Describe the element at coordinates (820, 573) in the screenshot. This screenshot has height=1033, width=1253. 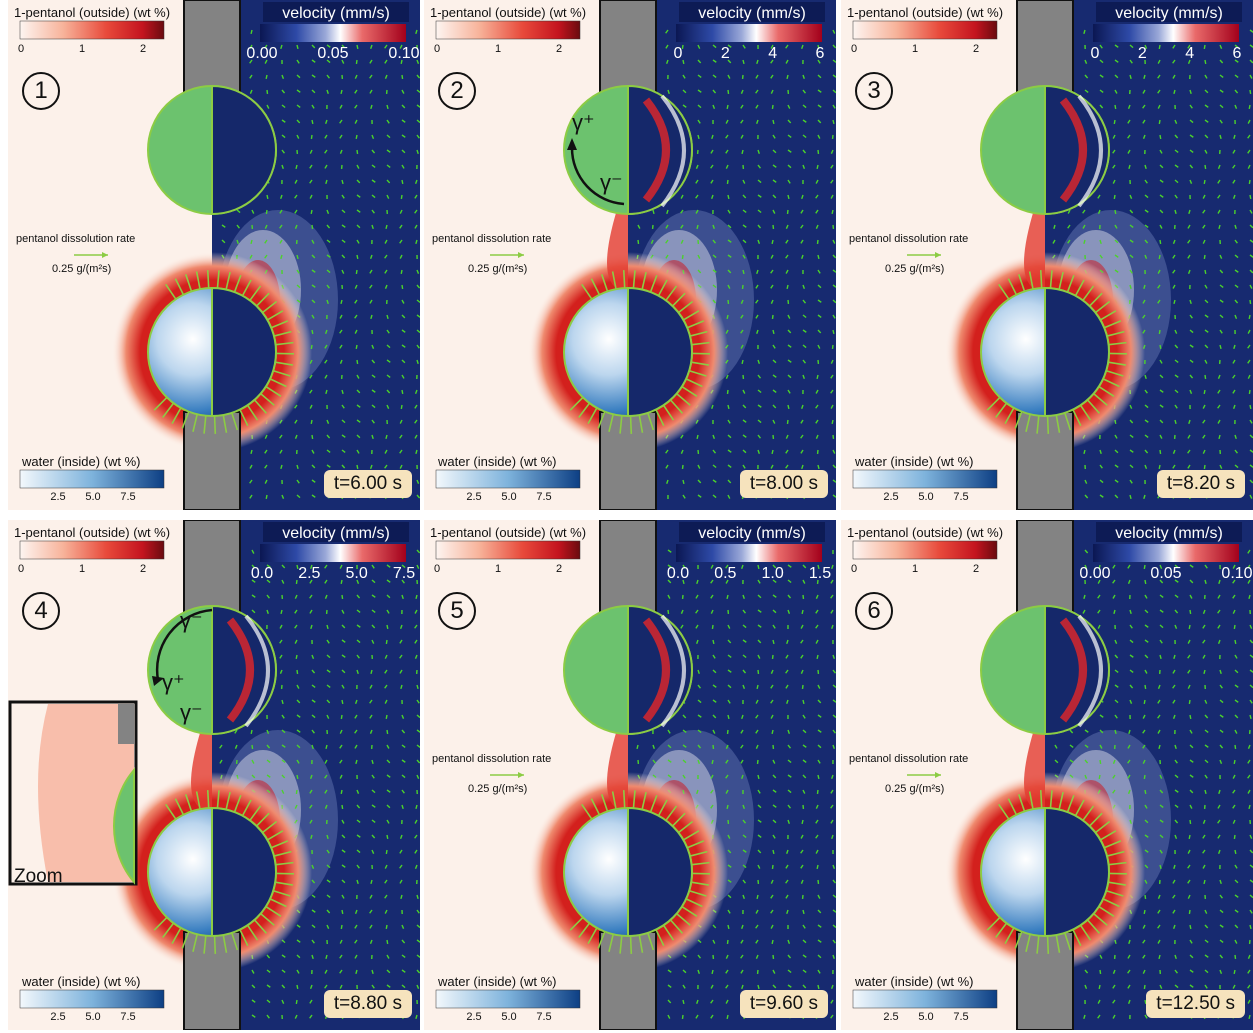
I see `velocity-tick: 1.5` at that location.